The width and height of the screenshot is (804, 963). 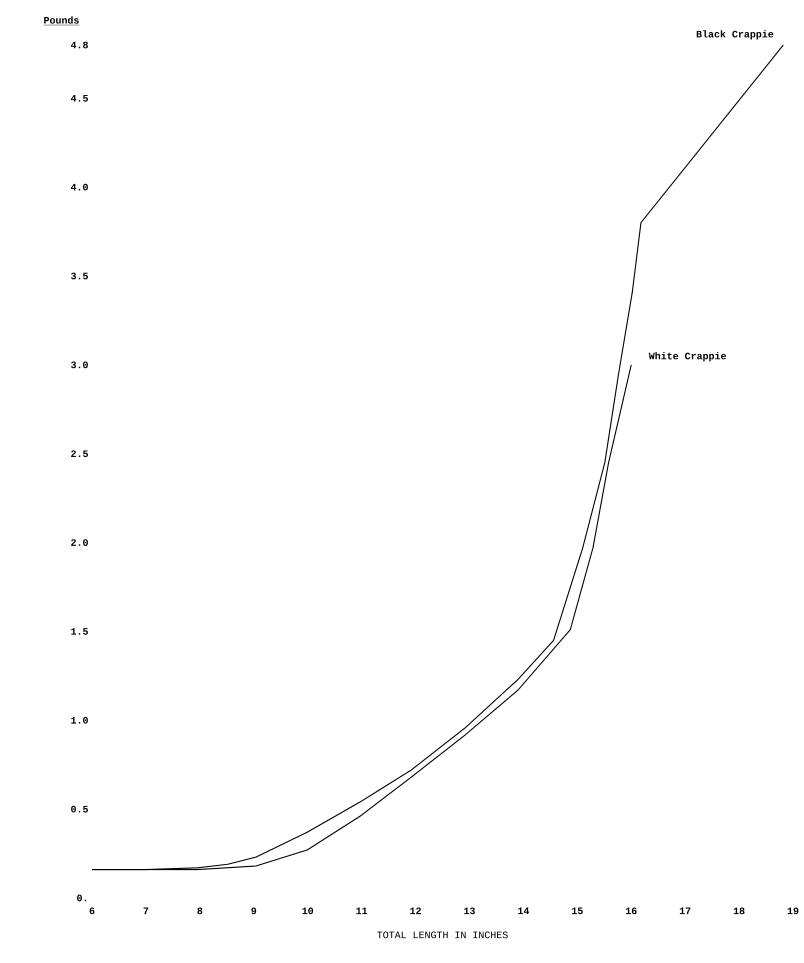 What do you see at coordinates (79, 98) in the screenshot?
I see `y-tick-label: 4.5` at bounding box center [79, 98].